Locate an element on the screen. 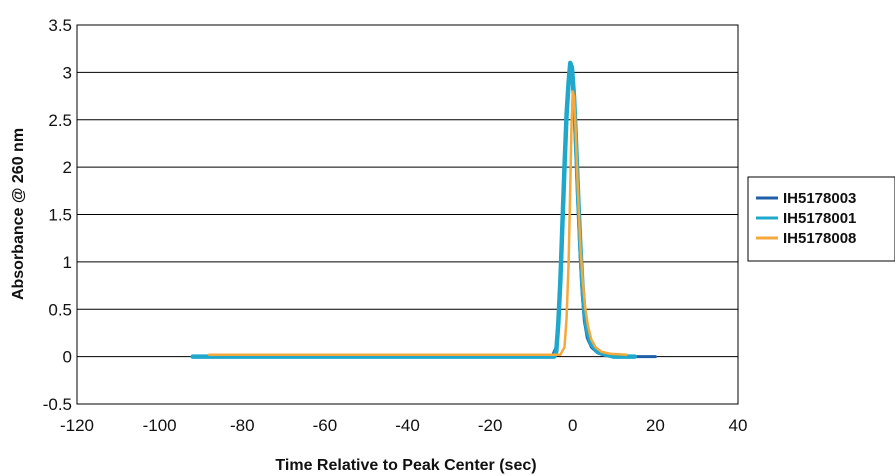 Image resolution: width=895 pixels, height=476 pixels. x-tick-label: -100 is located at coordinates (160, 425).